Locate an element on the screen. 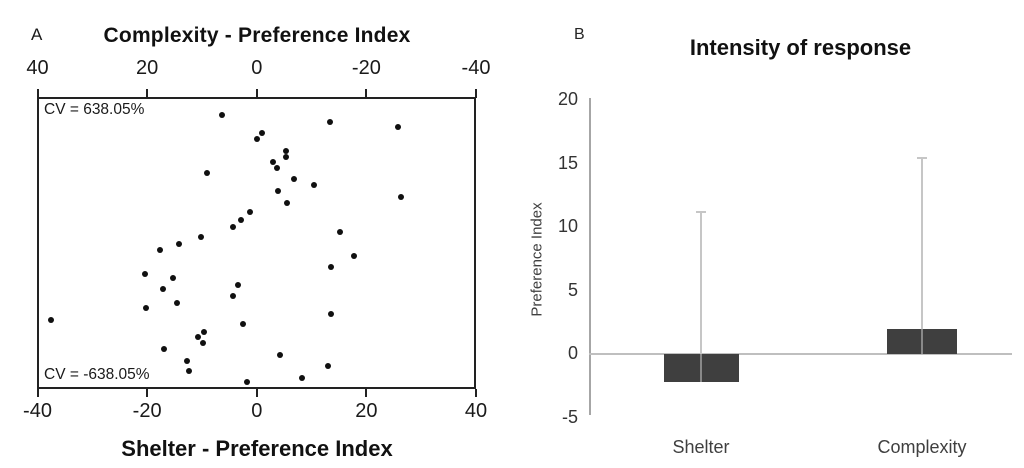  cv-annotation-bottom: CV = -638.05% is located at coordinates (97, 374).